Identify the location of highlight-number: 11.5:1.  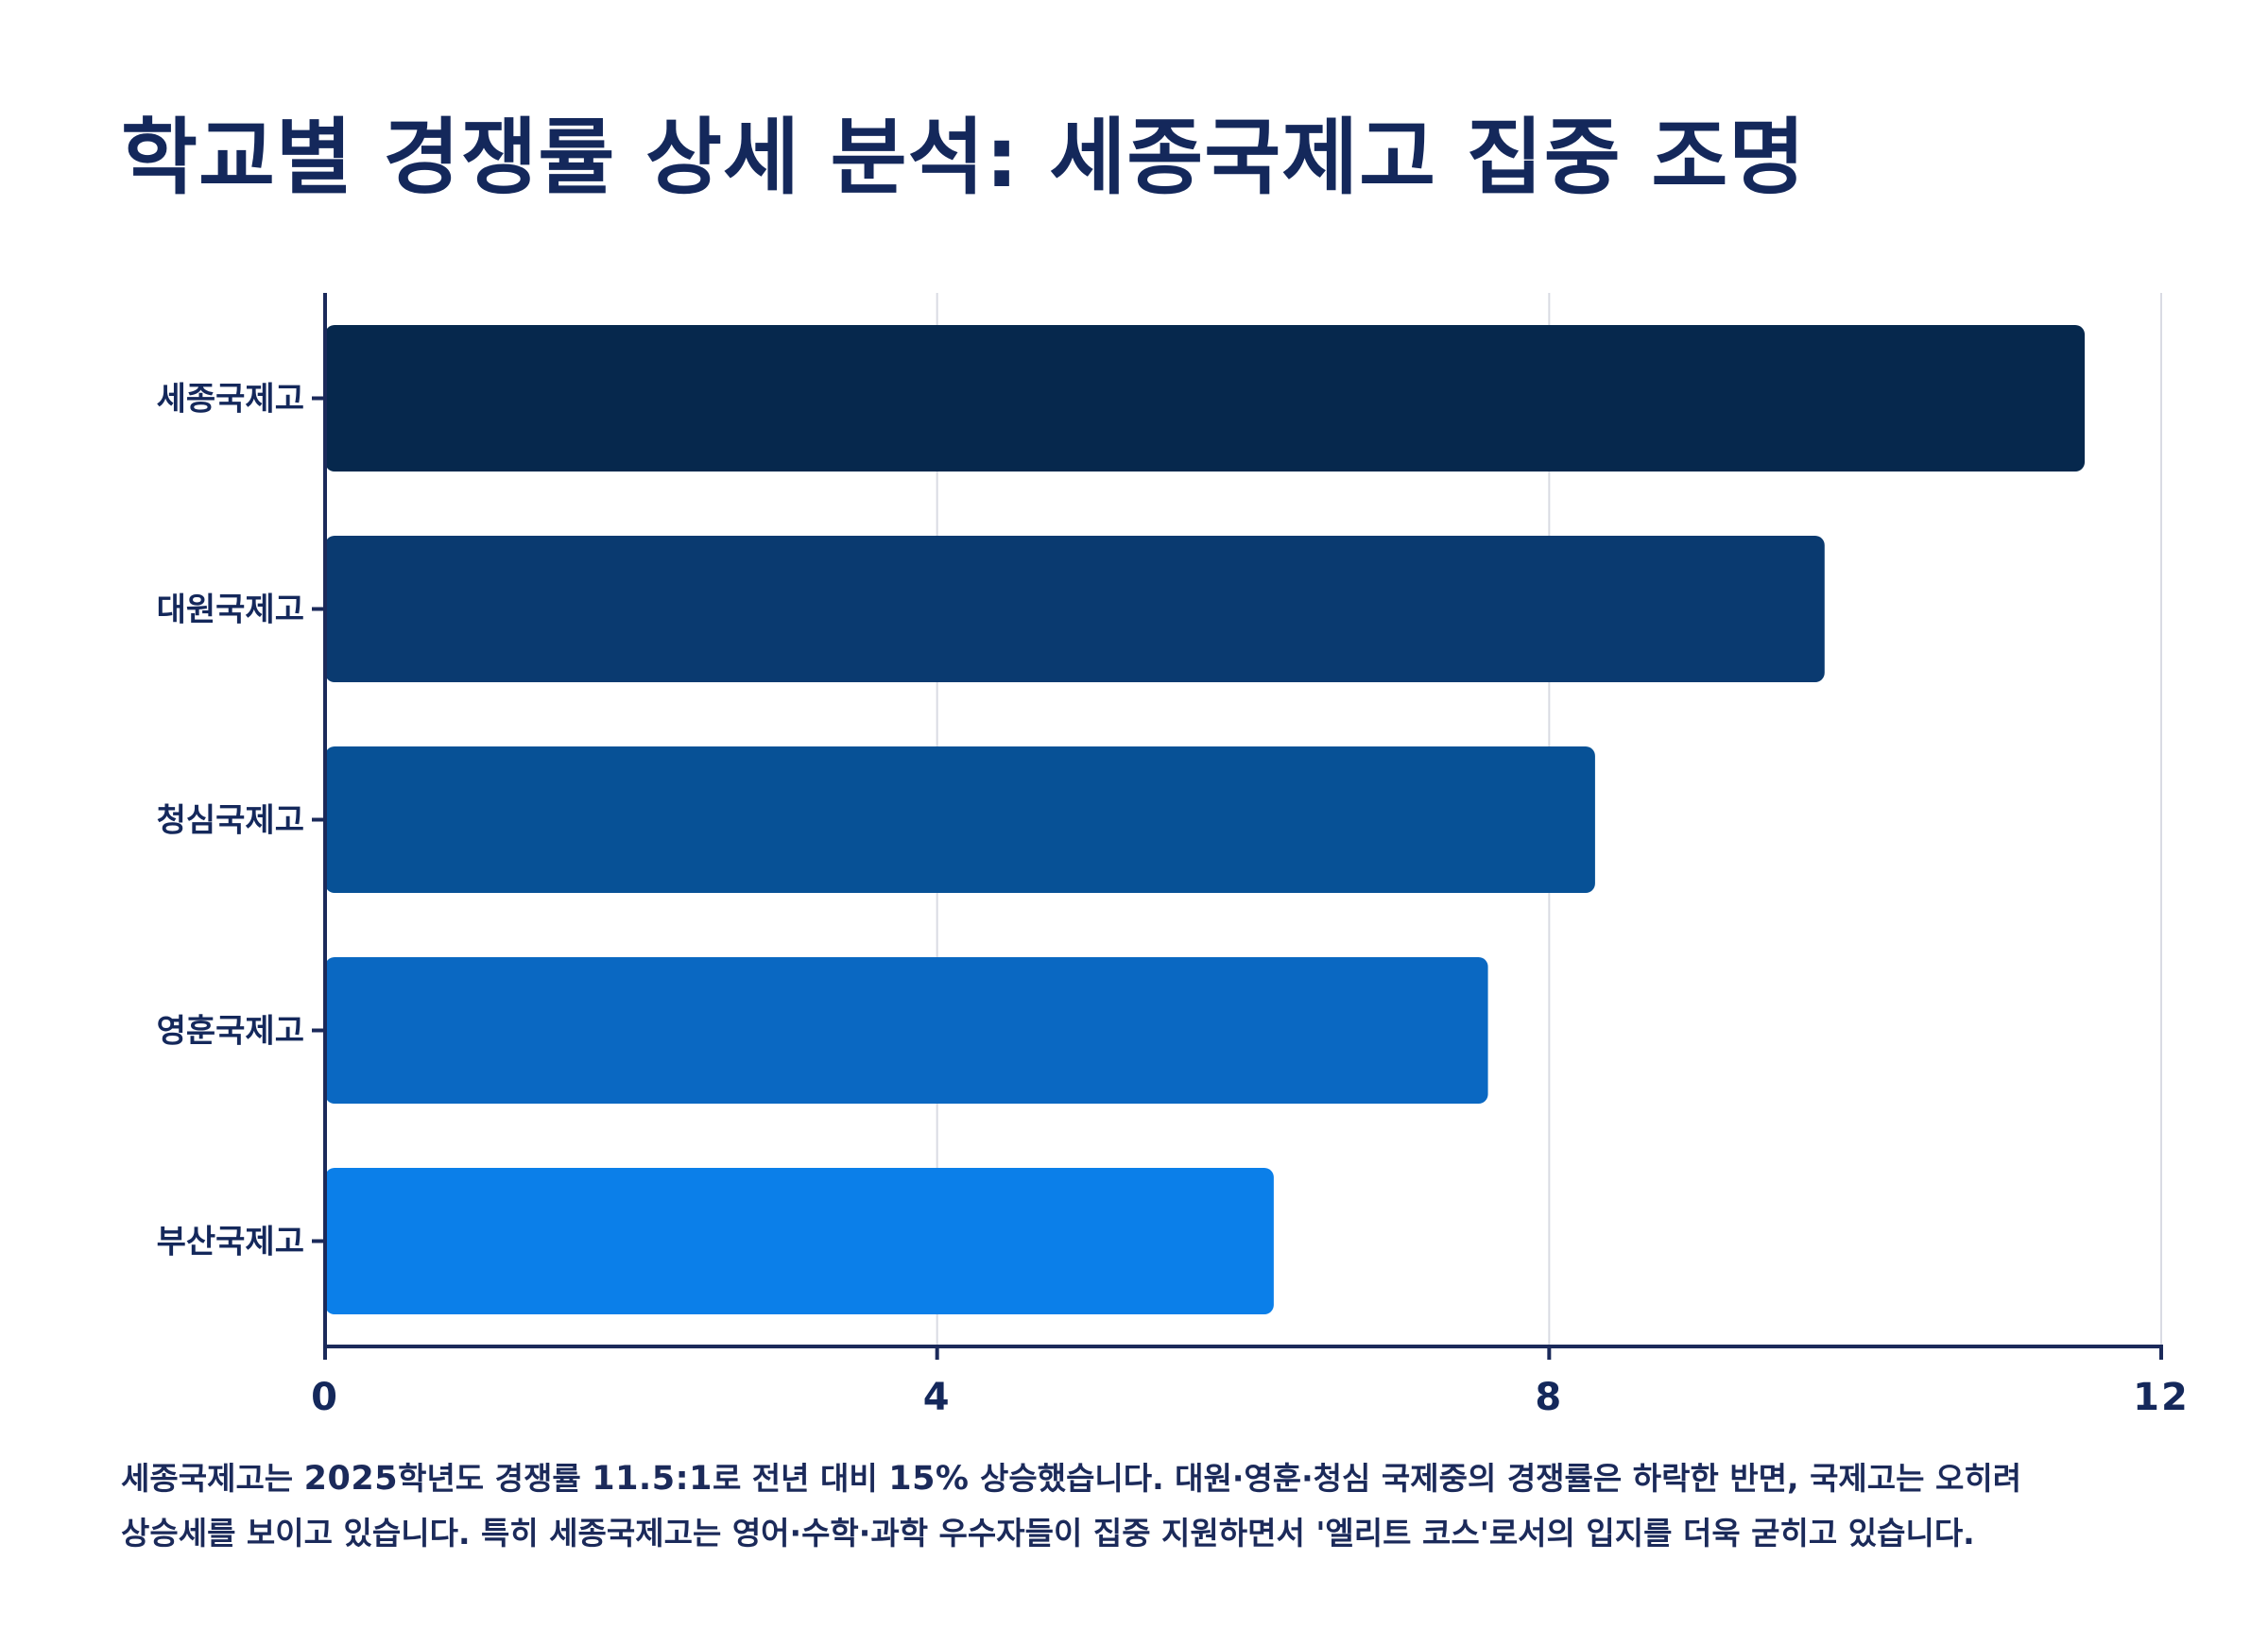
(652, 1479).